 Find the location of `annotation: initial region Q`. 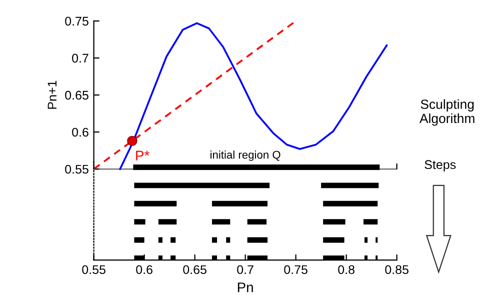

annotation: initial region Q is located at coordinates (245, 155).